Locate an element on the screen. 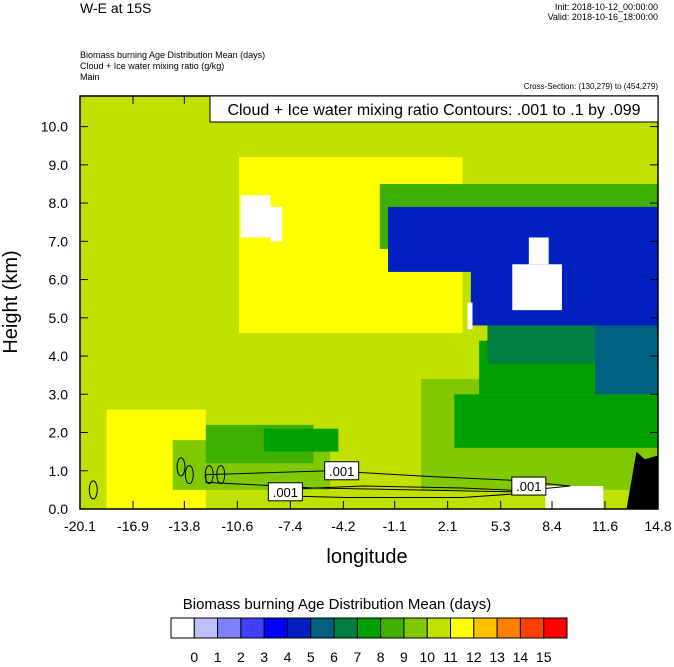 The width and height of the screenshot is (674, 667). valid-time-label: Valid: 2018-10-16_18:00:00 is located at coordinates (602, 17).